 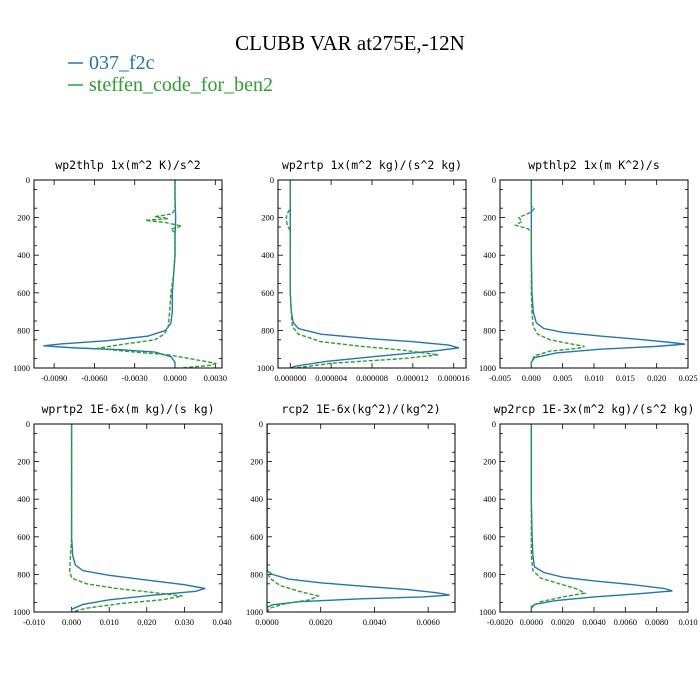 I want to click on panel-title: wp2thlp 1x(m^2 K)/s^2, so click(x=127, y=165).